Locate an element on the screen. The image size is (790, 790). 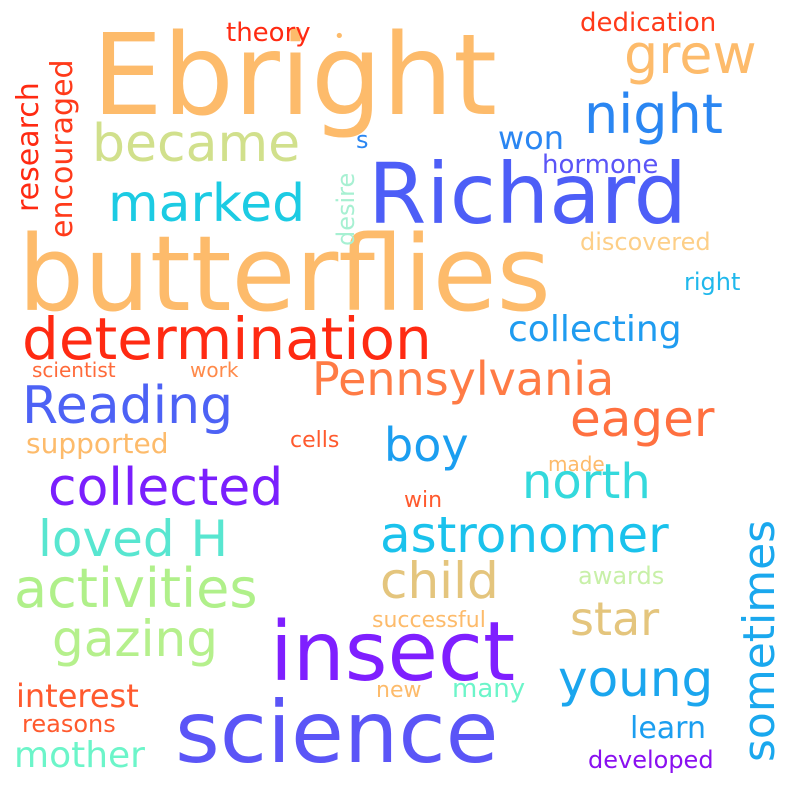
word-made: made is located at coordinates (576, 464).